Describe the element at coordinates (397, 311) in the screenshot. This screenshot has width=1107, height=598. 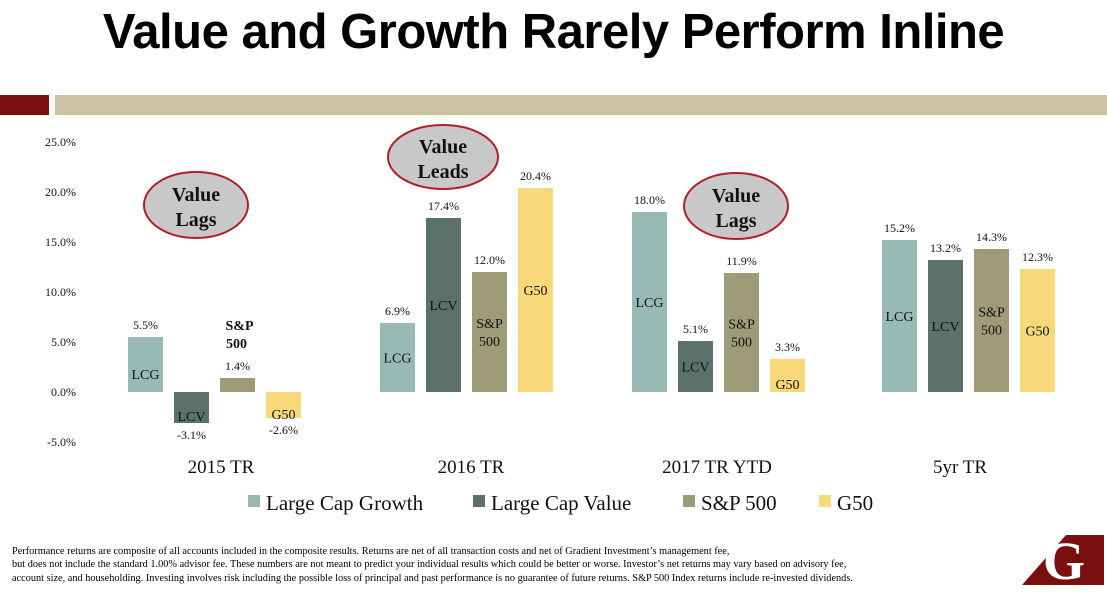
I see `data-label: 6.9%` at that location.